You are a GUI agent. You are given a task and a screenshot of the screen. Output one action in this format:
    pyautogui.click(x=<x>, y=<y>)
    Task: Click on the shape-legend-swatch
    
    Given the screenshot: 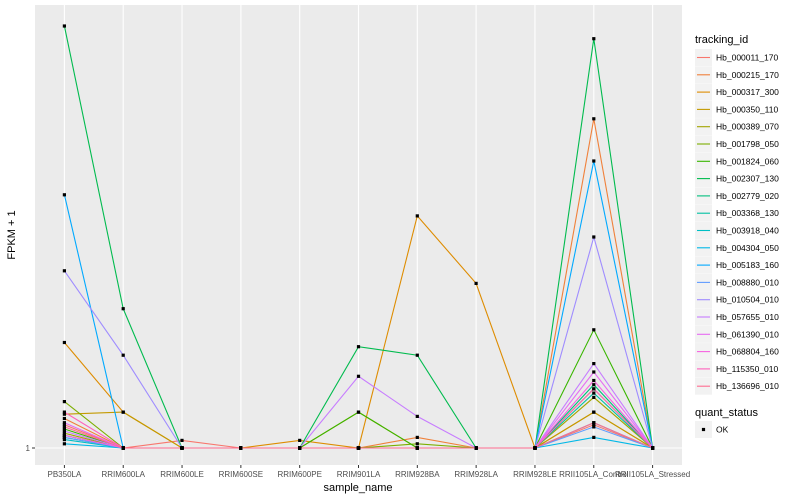 What is the action you would take?
    pyautogui.click(x=703, y=429)
    